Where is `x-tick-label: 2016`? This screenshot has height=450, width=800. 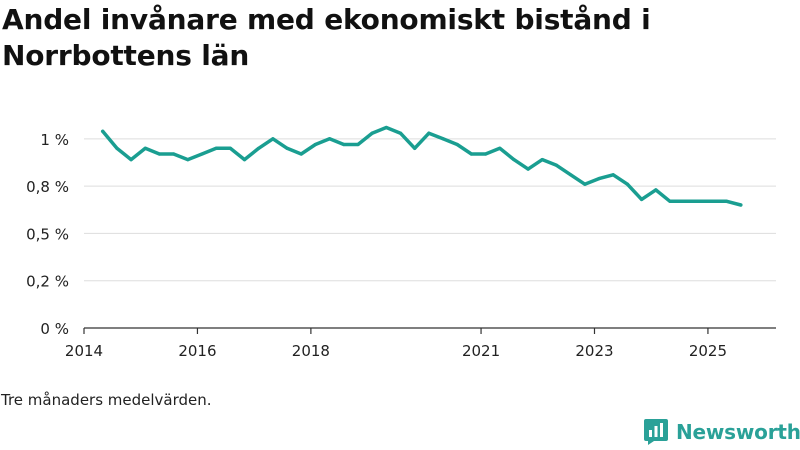
x-tick-label: 2016 is located at coordinates (197, 351).